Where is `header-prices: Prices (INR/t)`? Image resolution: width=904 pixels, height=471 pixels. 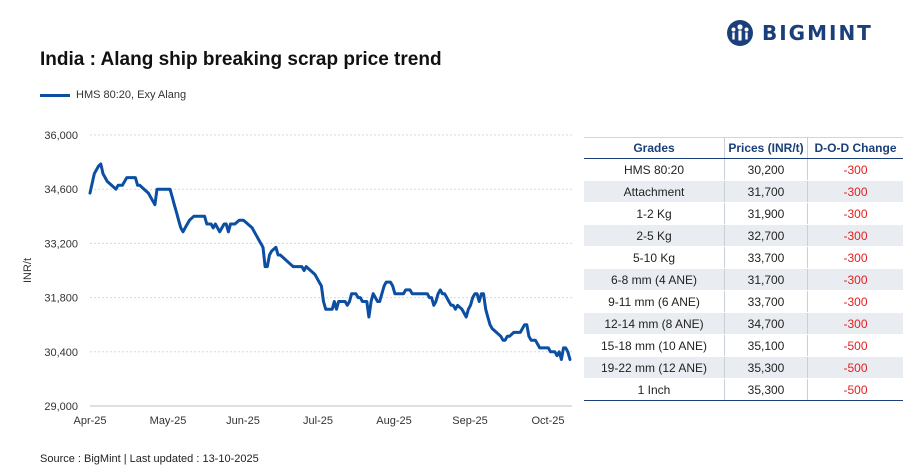
header-prices: Prices (INR/t) is located at coordinates (766, 148).